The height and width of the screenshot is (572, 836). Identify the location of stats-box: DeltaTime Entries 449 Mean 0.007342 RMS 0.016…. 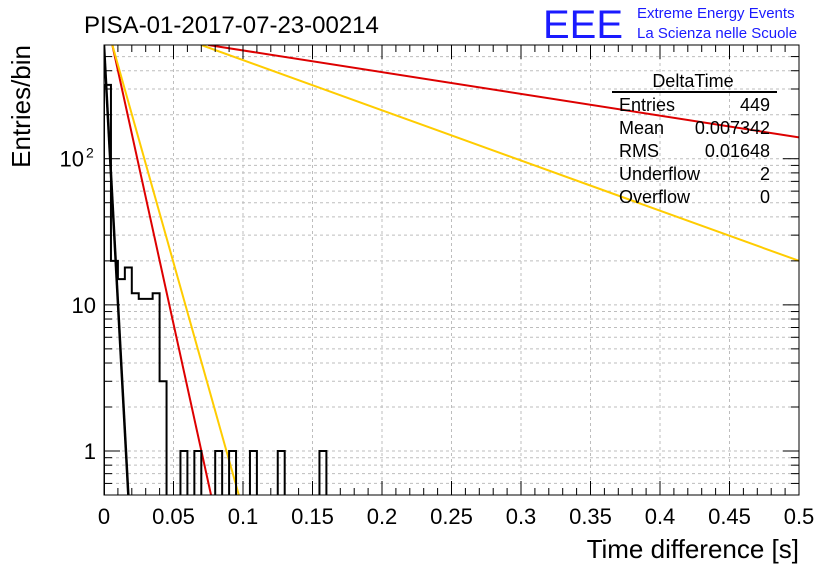
(694, 139).